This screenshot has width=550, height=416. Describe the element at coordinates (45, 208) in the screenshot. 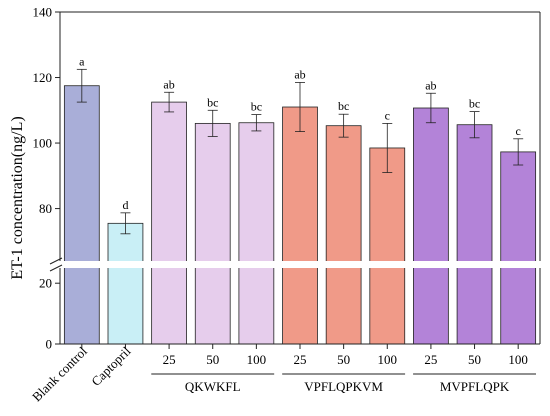

I see `y-tick-label-2: 80` at that location.